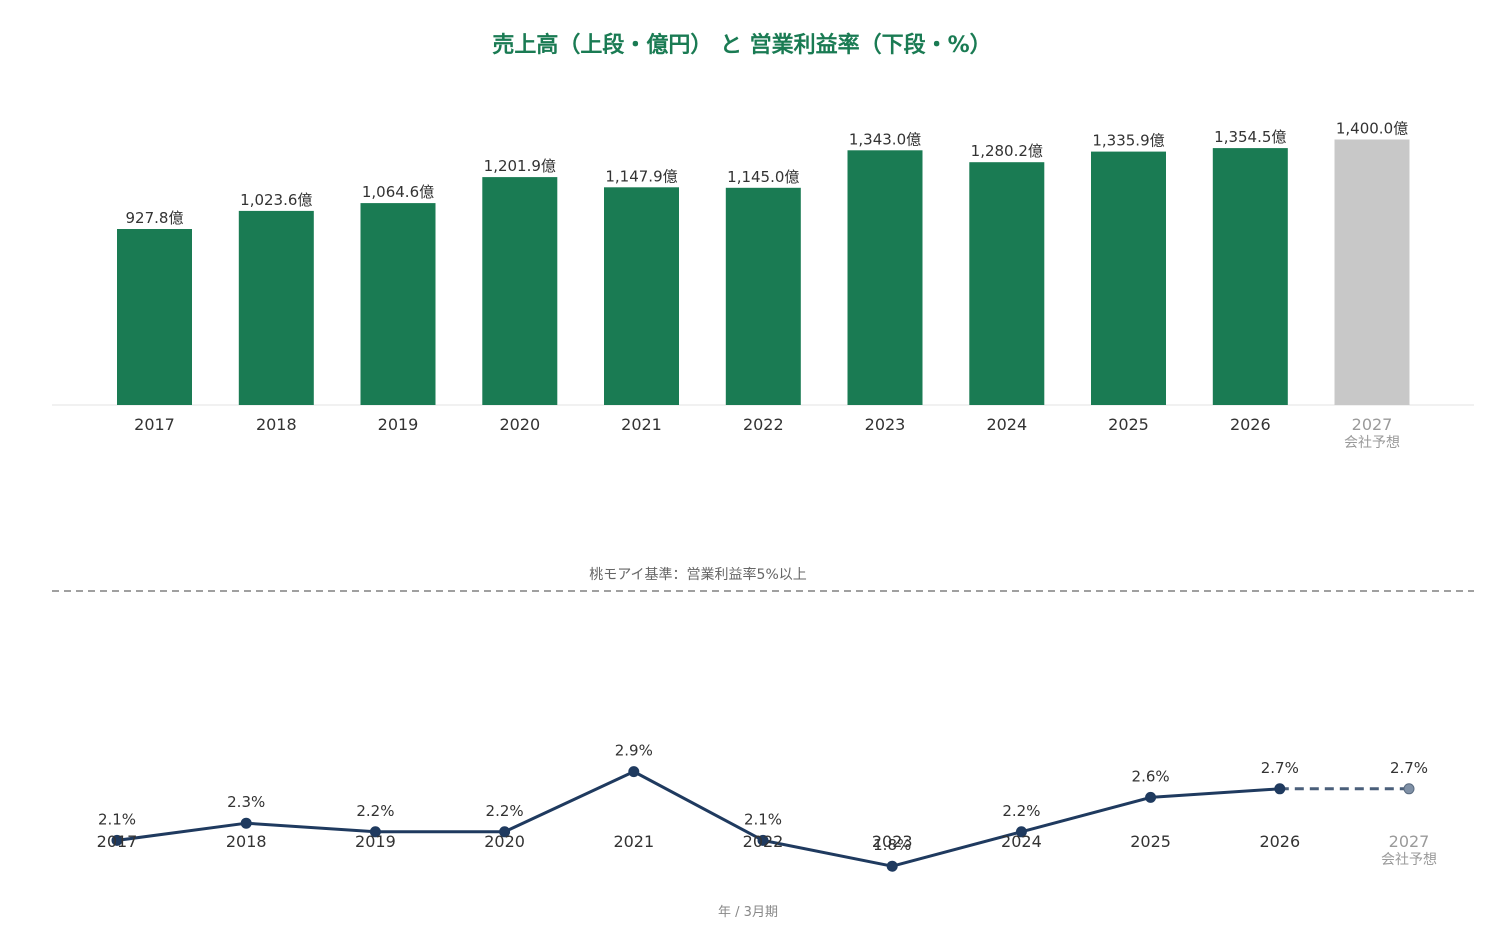  What do you see at coordinates (1128, 278) in the screenshot?
I see `bar-2025` at bounding box center [1128, 278].